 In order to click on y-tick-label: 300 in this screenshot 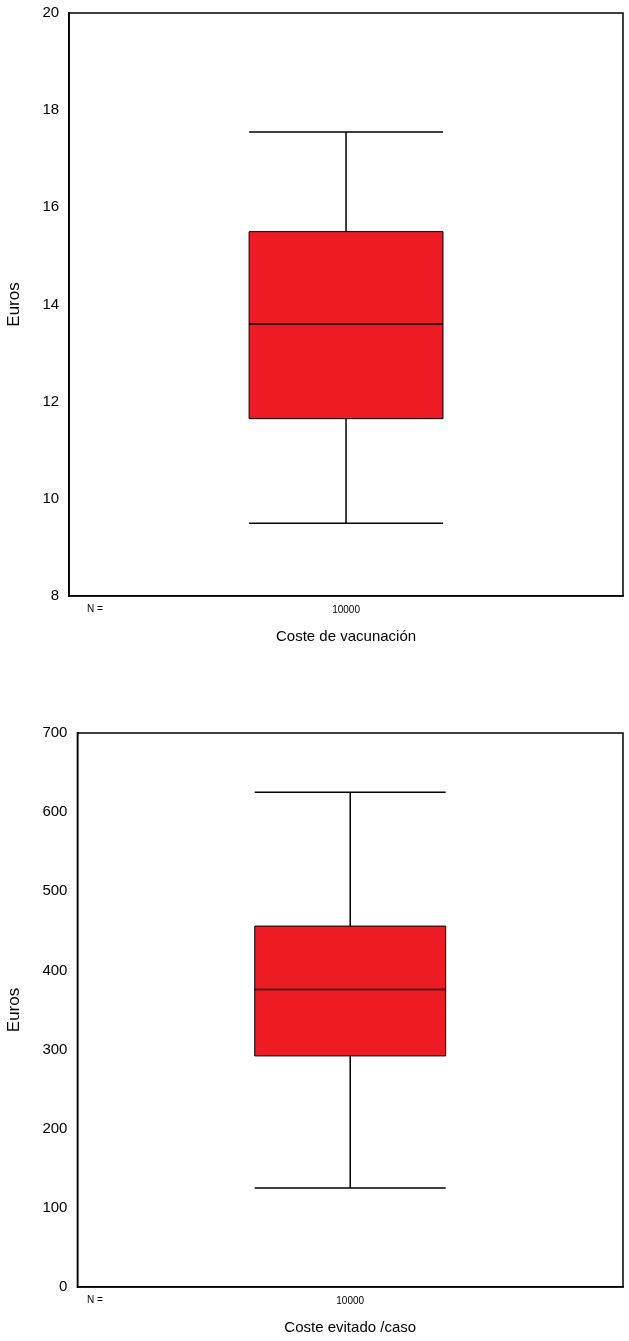, I will do `click(55, 1048)`.